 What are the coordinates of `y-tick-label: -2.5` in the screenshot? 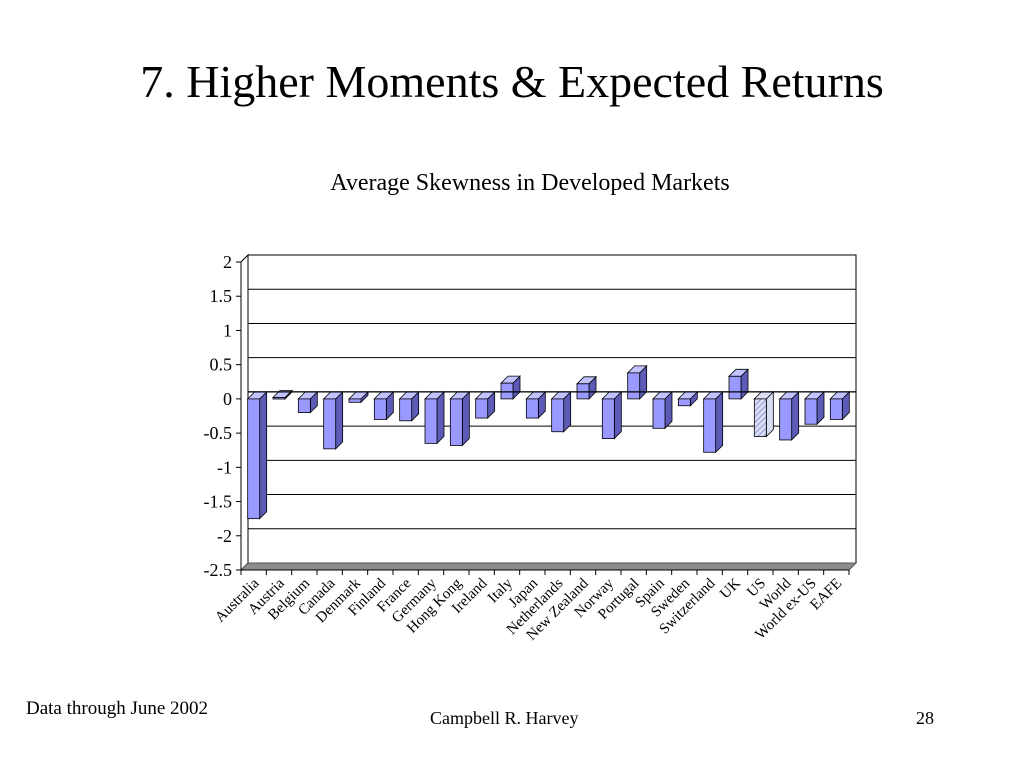 It's located at (218, 570).